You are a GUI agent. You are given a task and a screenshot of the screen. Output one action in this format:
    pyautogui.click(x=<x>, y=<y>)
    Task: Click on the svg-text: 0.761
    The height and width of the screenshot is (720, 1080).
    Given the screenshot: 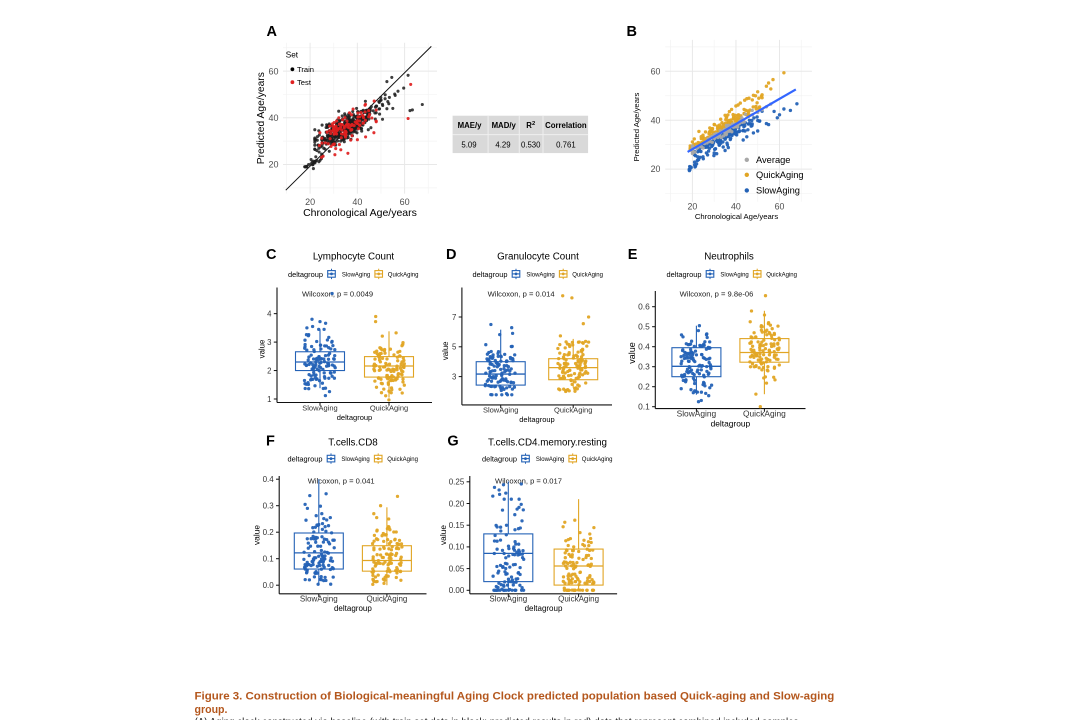 What is the action you would take?
    pyautogui.click(x=566, y=144)
    